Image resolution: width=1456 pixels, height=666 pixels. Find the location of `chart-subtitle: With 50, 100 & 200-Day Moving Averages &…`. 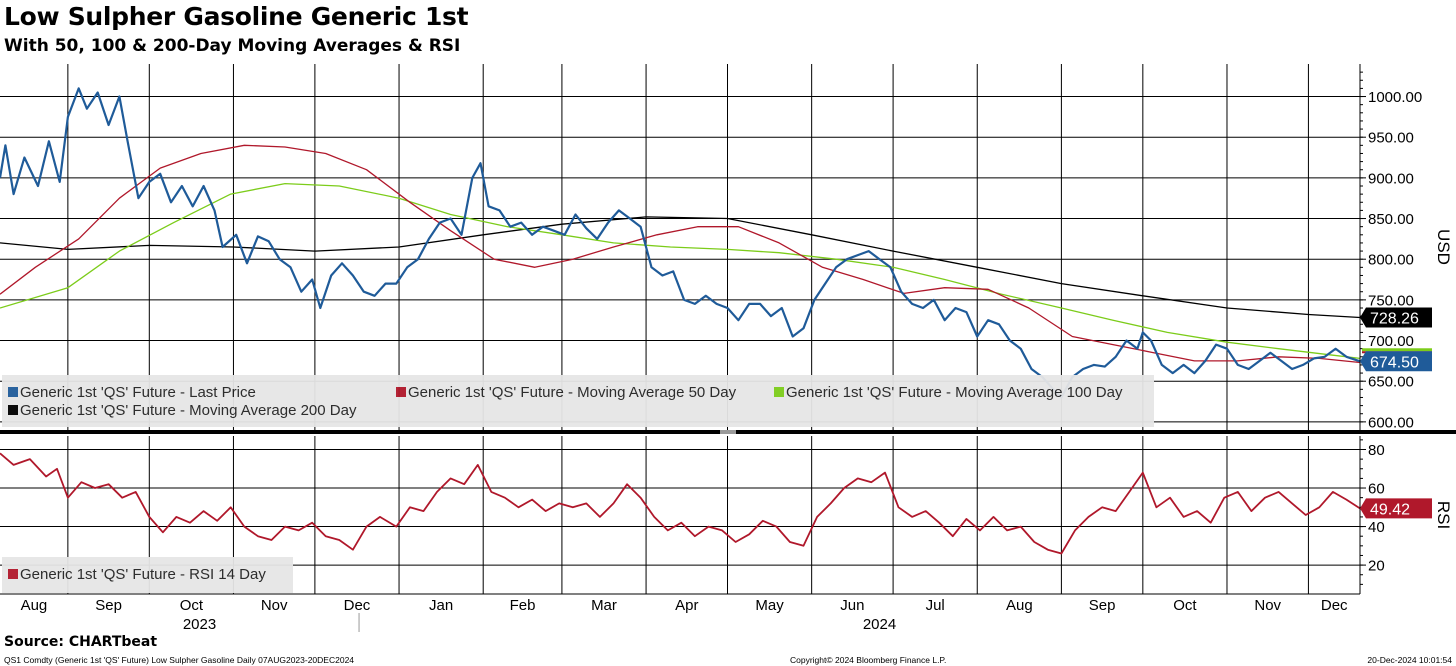

chart-subtitle: With 50, 100 & 200-Day Moving Averages &… is located at coordinates (232, 46).